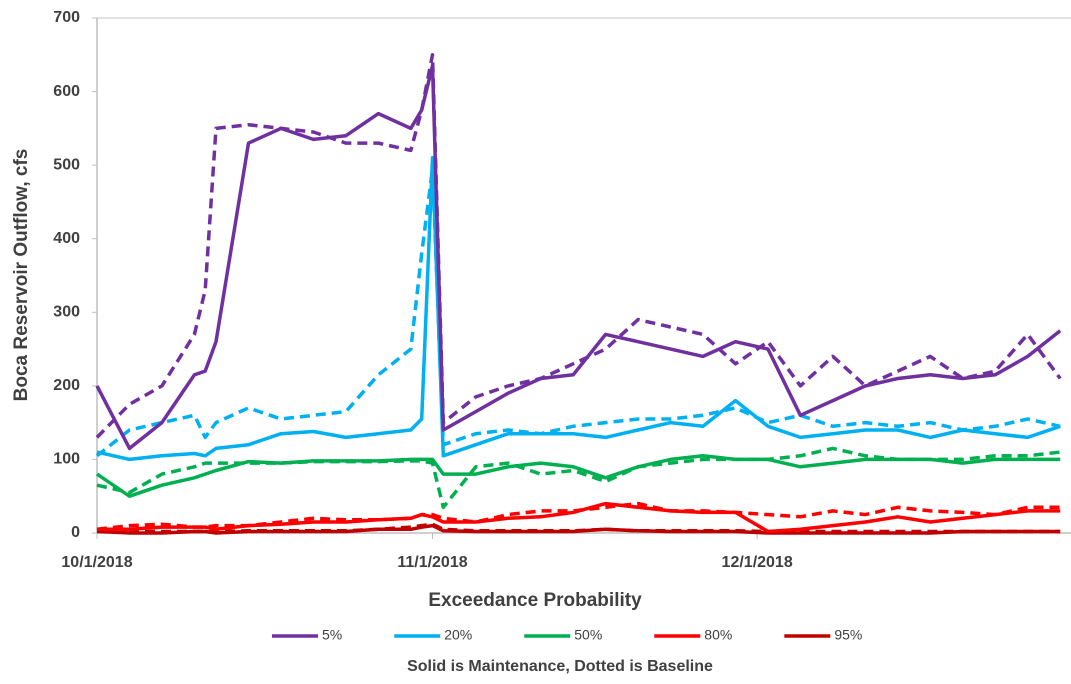 This screenshot has height=684, width=1071. Describe the element at coordinates (66, 164) in the screenshot. I see `y-tick-label: 500` at that location.